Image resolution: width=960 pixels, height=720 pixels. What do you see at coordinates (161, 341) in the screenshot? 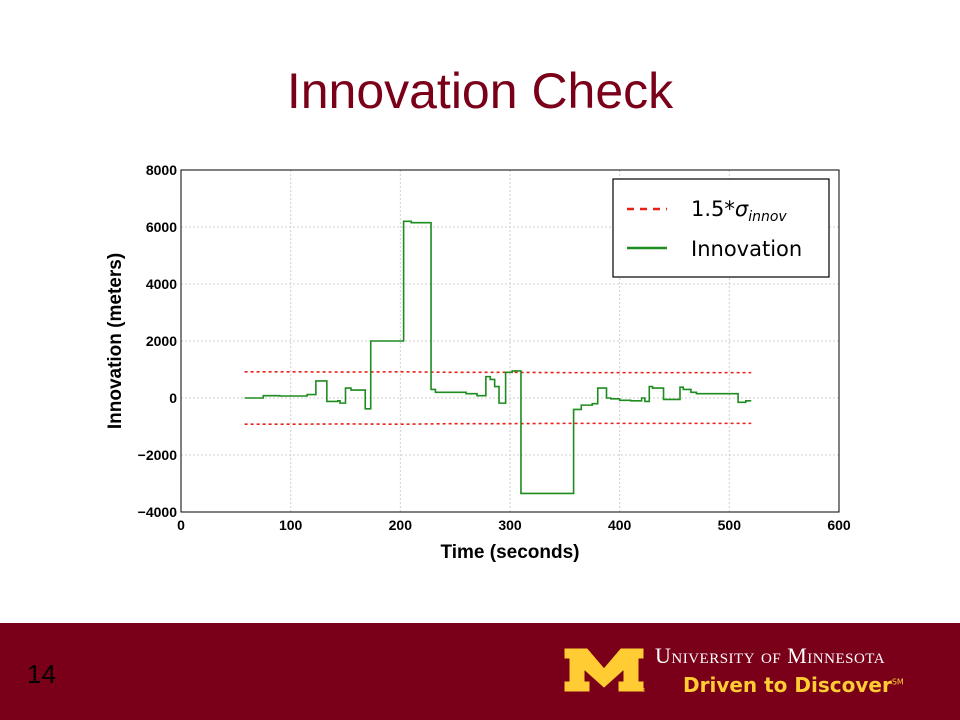
I see `y-tick-label: 2000` at bounding box center [161, 341].